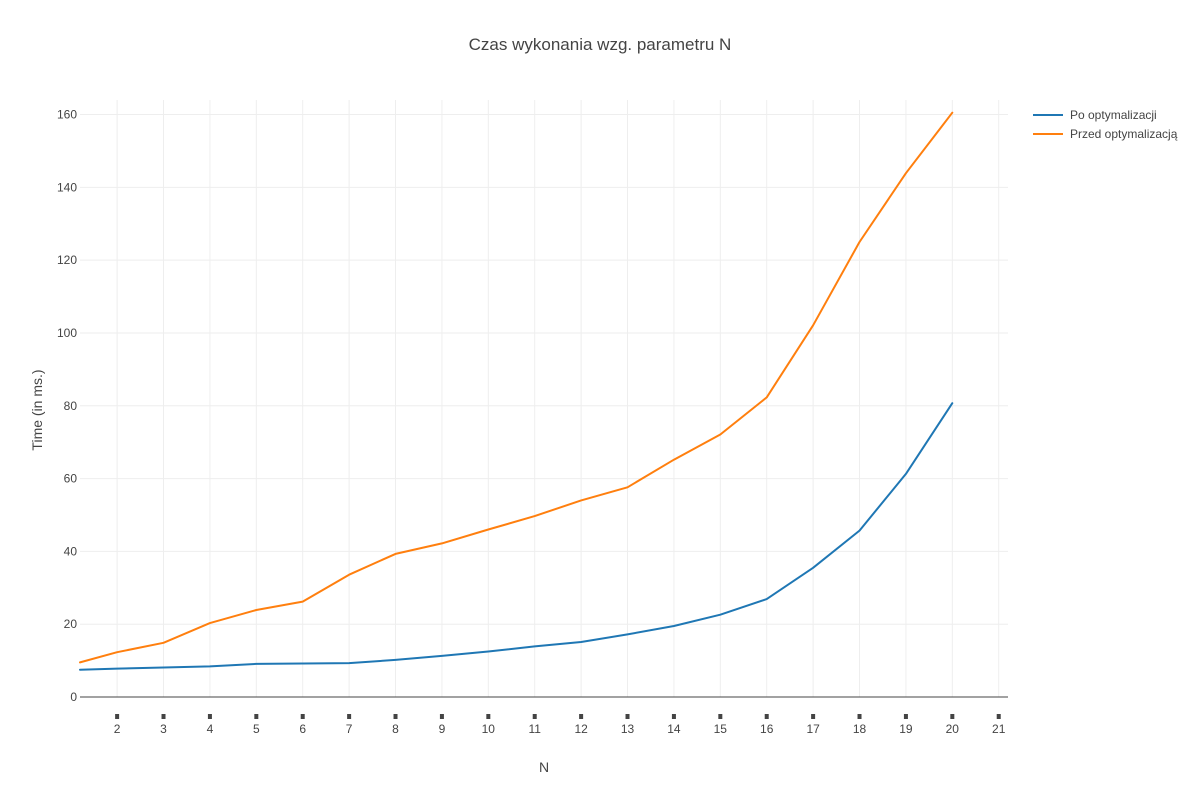 Image resolution: width=1200 pixels, height=800 pixels. I want to click on x-tick-label: 3, so click(163, 729).